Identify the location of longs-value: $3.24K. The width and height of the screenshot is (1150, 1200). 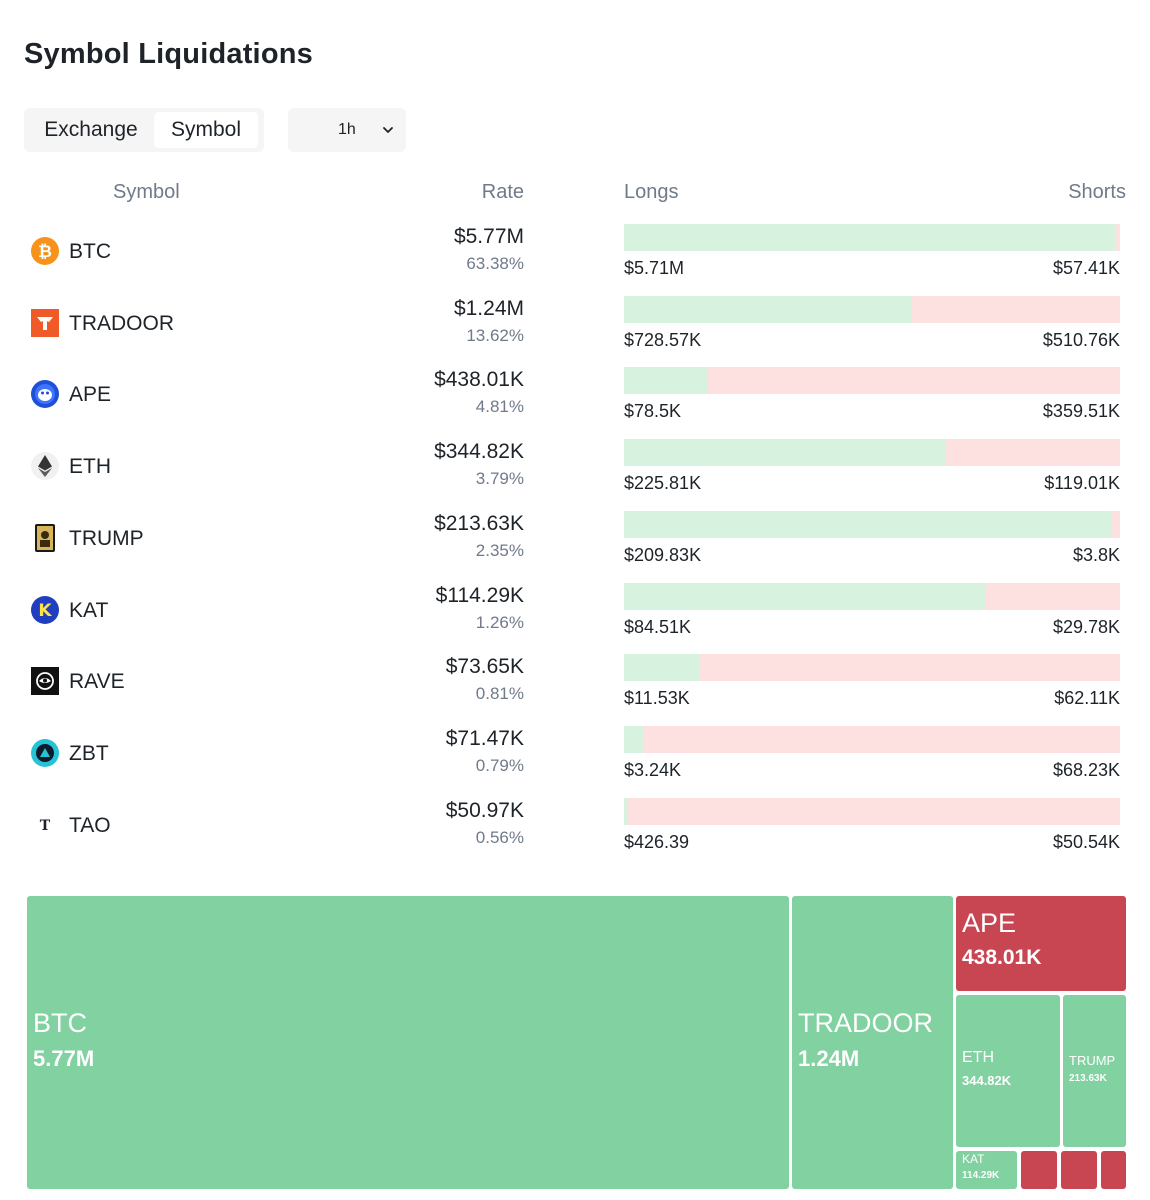
(653, 769).